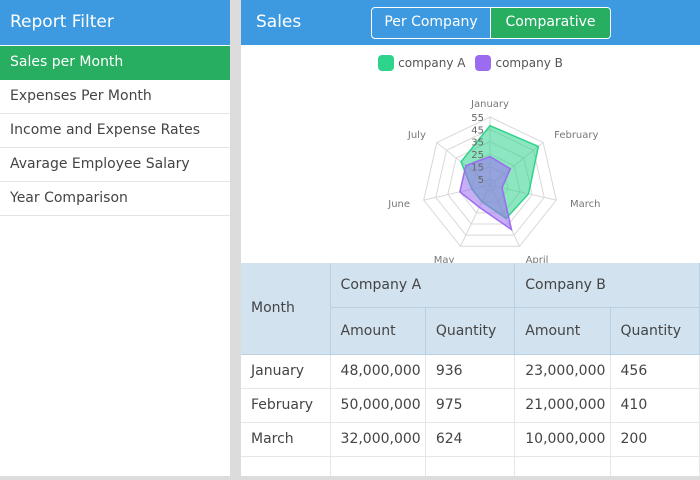  I want to click on table-cell: 936, so click(470, 371).